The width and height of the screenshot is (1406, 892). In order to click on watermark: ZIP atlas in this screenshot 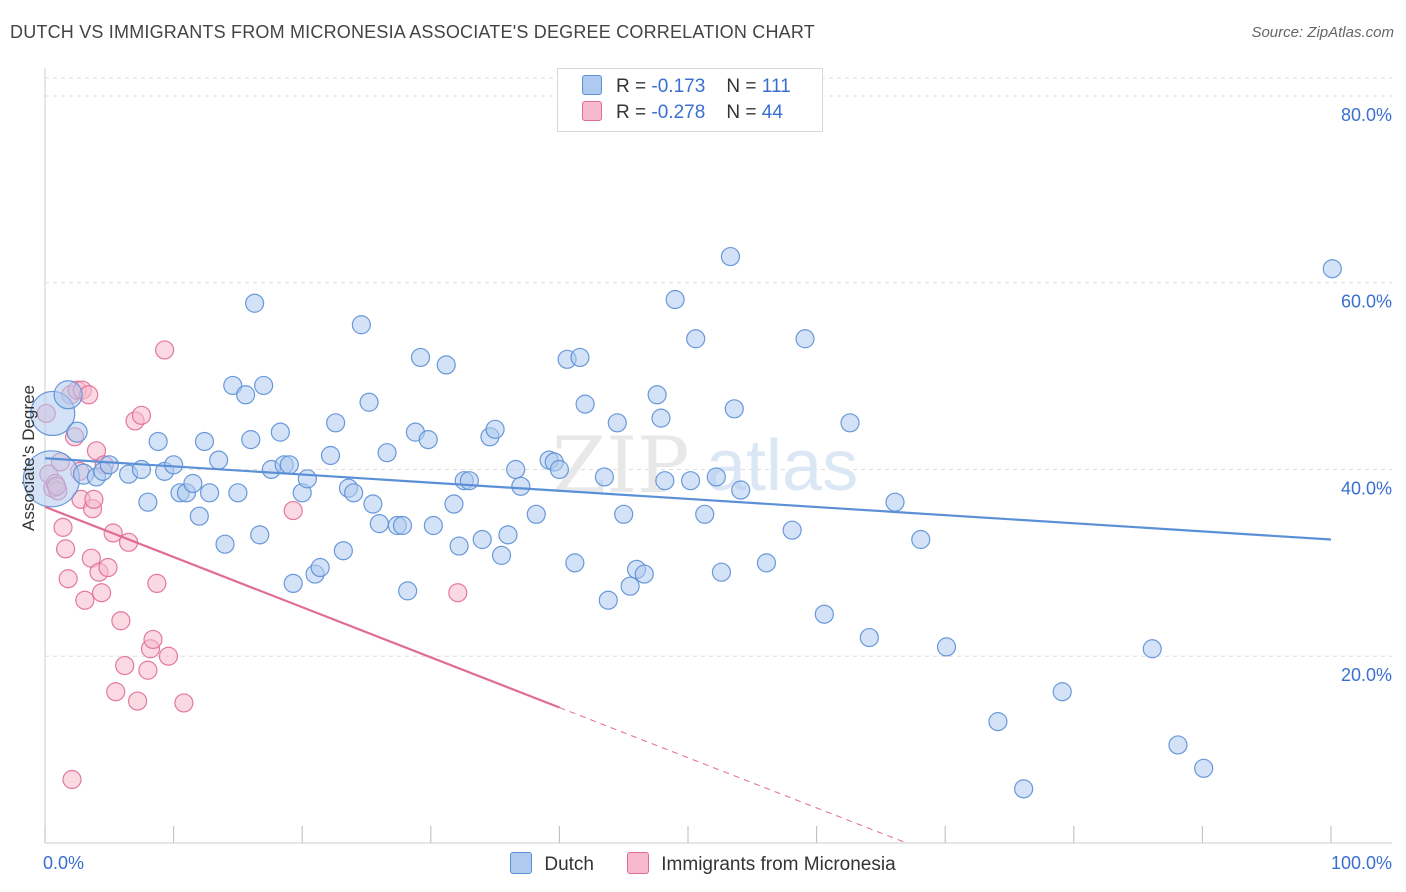, I will do `click(705, 466)`.